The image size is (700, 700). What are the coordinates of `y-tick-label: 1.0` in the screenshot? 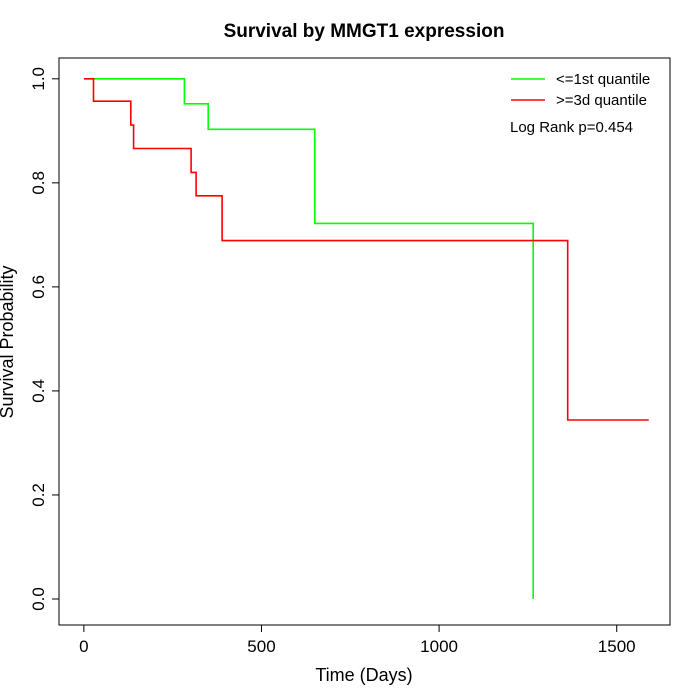 It's located at (38, 79).